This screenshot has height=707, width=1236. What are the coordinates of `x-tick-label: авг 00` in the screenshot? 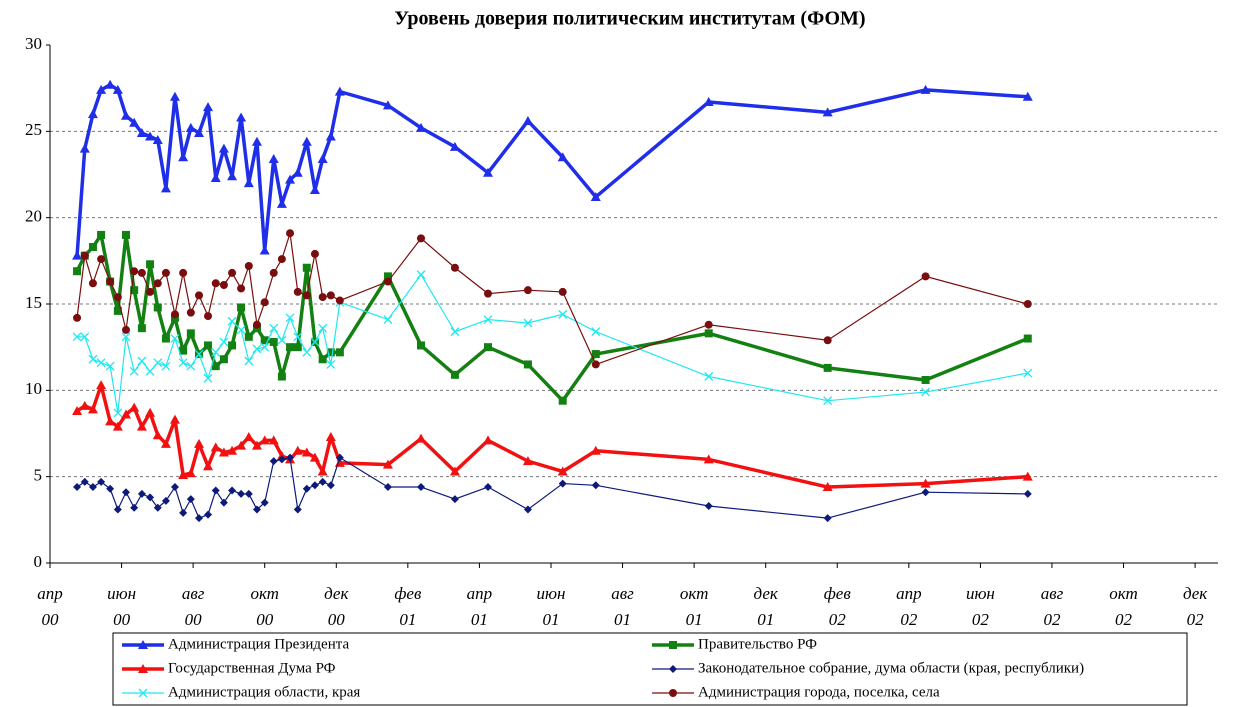 It's located at (193, 606).